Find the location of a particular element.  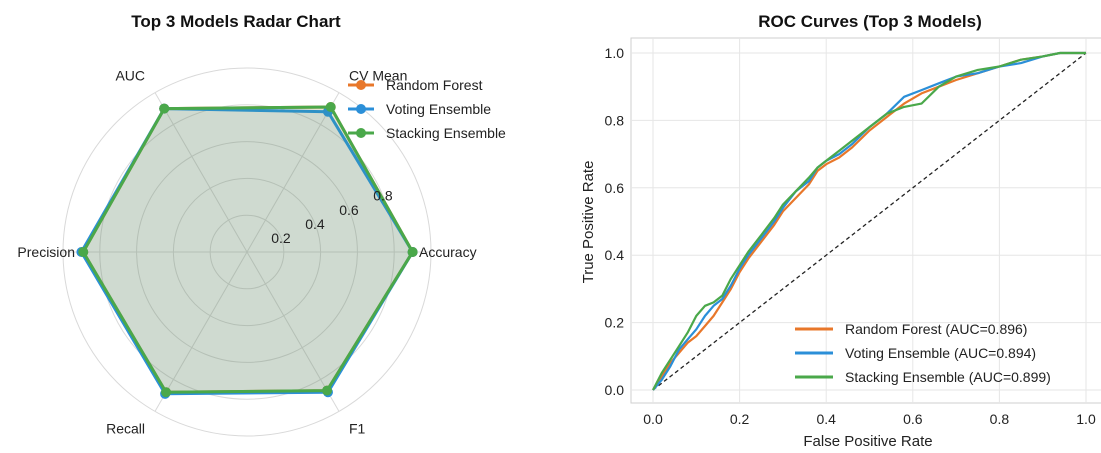

roc-legend-label: Stacking Ensemble (AUC=0.899) is located at coordinates (948, 377).